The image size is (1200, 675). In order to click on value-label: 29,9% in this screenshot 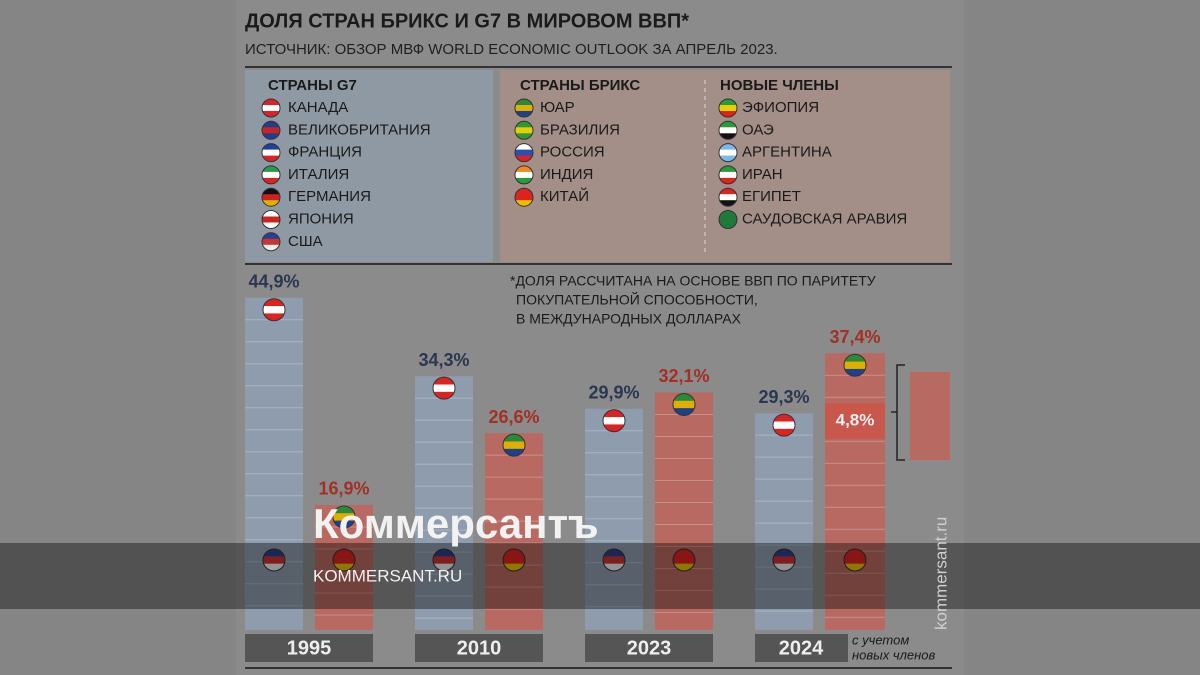, I will do `click(613, 392)`.